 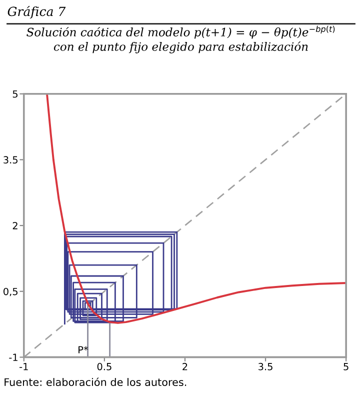 What do you see at coordinates (11, 160) in the screenshot?
I see `y-tick-label: 3.5` at bounding box center [11, 160].